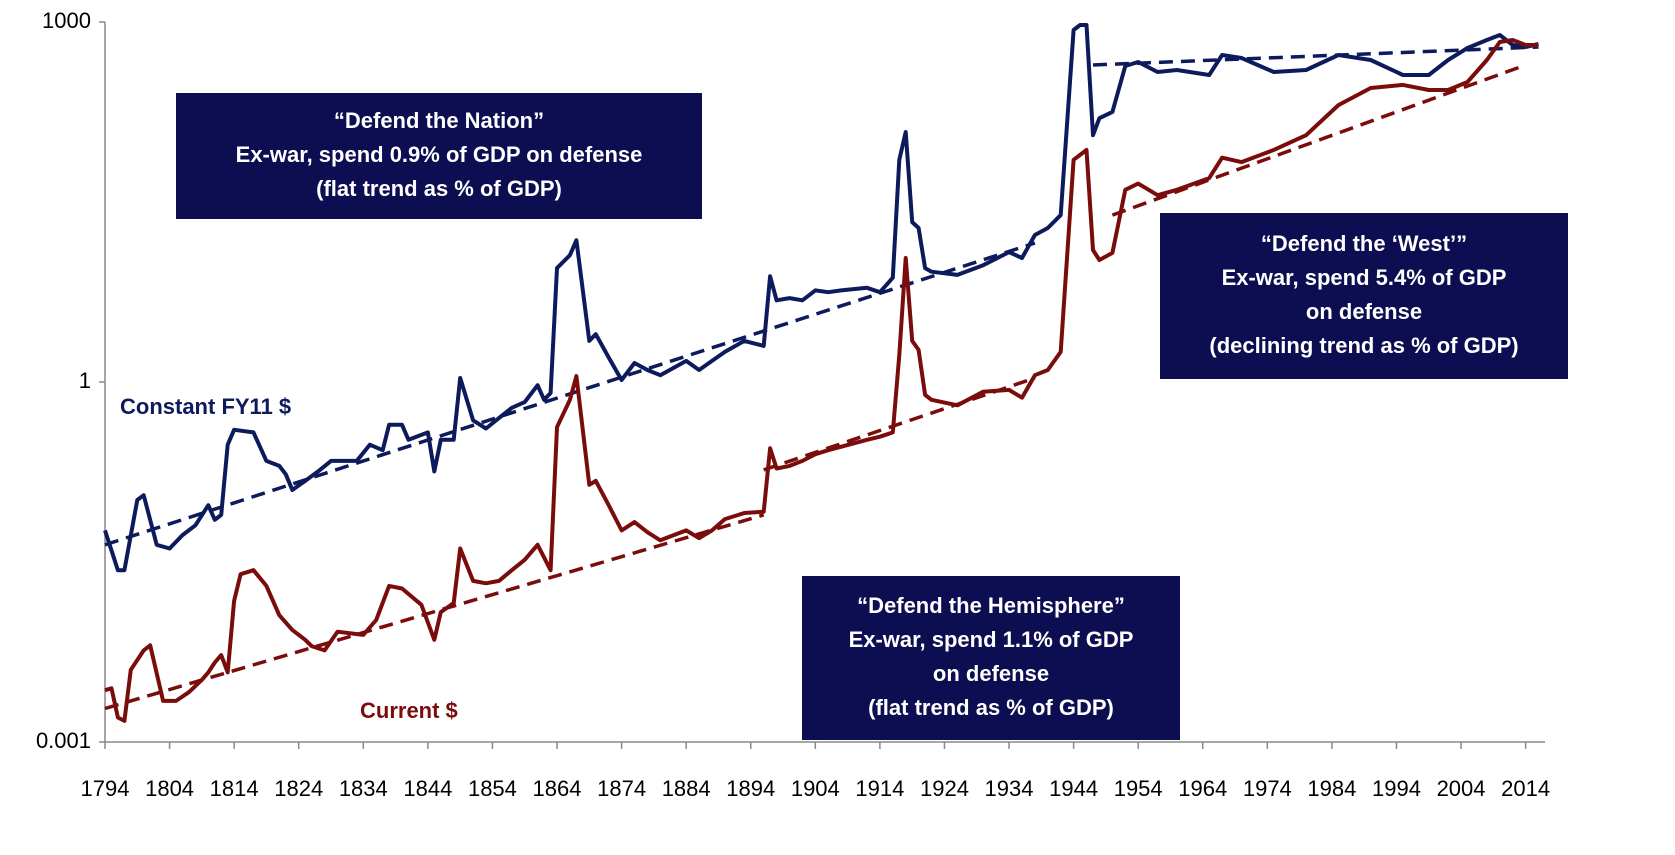  Describe the element at coordinates (557, 788) in the screenshot. I see `x-tick-label: 1864` at that location.